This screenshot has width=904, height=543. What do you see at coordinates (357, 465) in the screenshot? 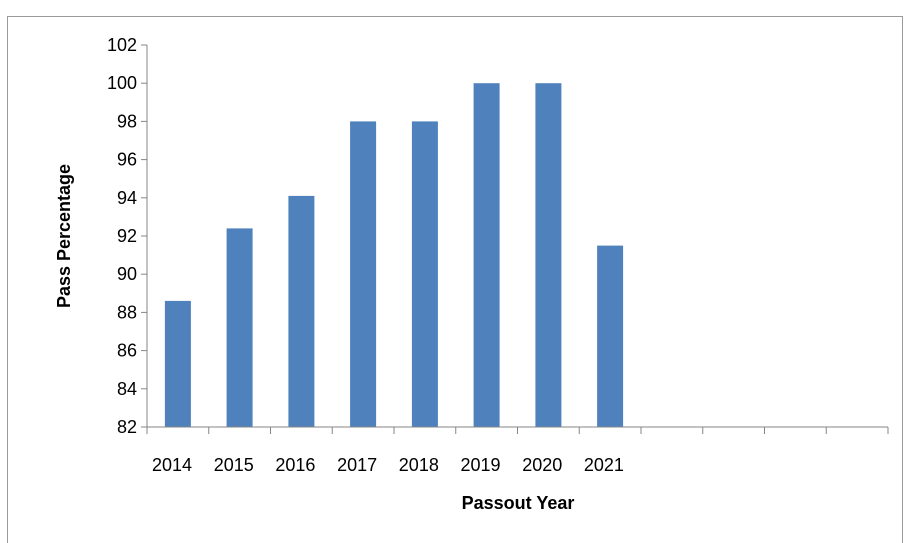
I see `x-tick-label-2017: 2017` at bounding box center [357, 465].